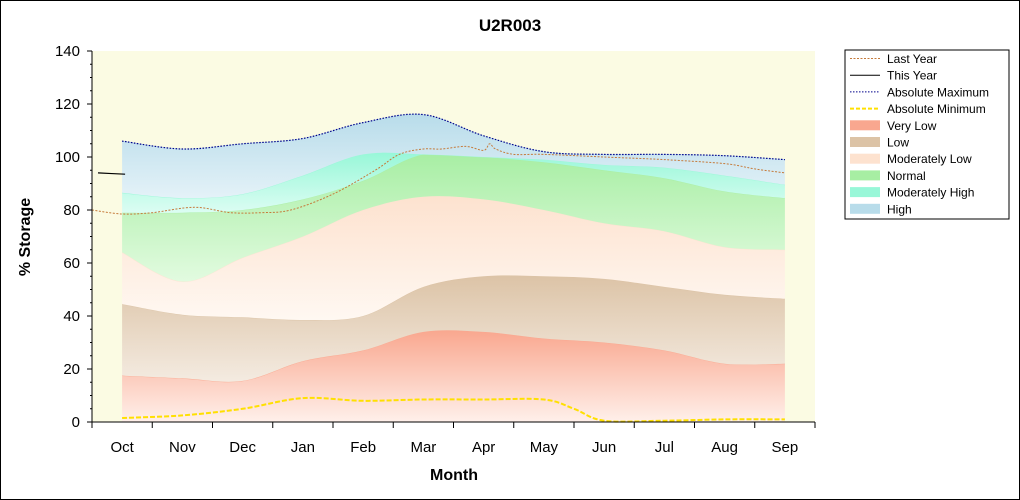  I want to click on legend-label: Moderately Low, so click(929, 159).